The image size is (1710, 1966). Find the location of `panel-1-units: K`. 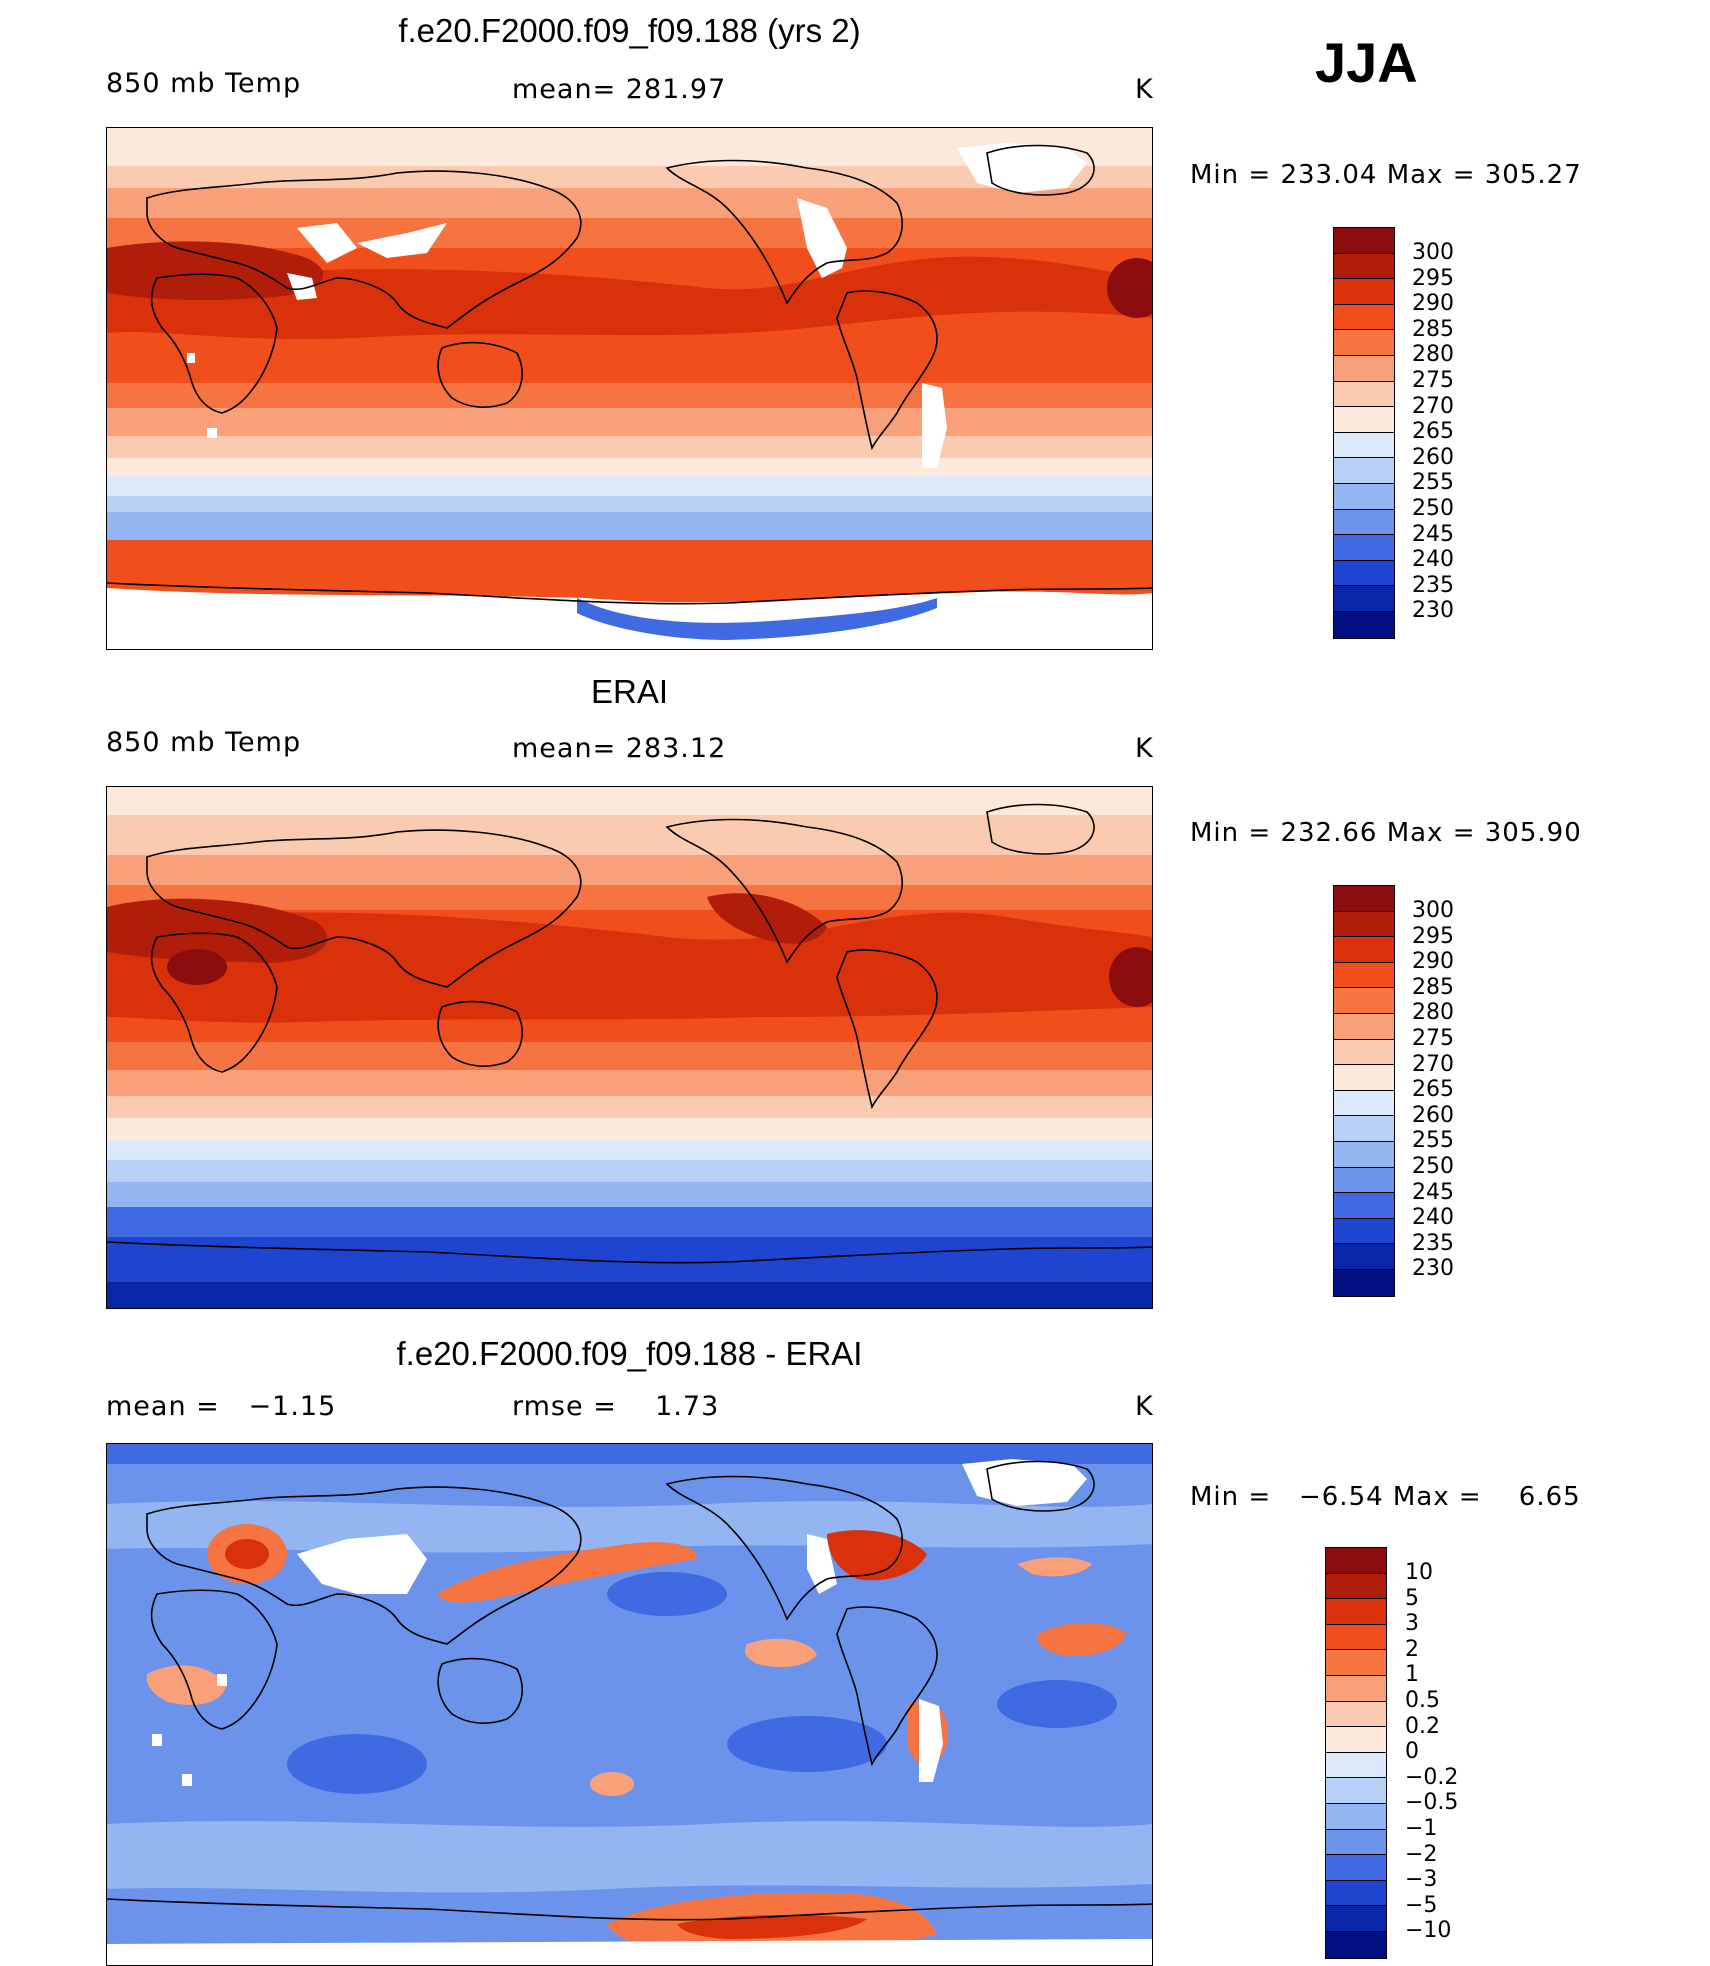

panel-1-units: K is located at coordinates (1144, 89).